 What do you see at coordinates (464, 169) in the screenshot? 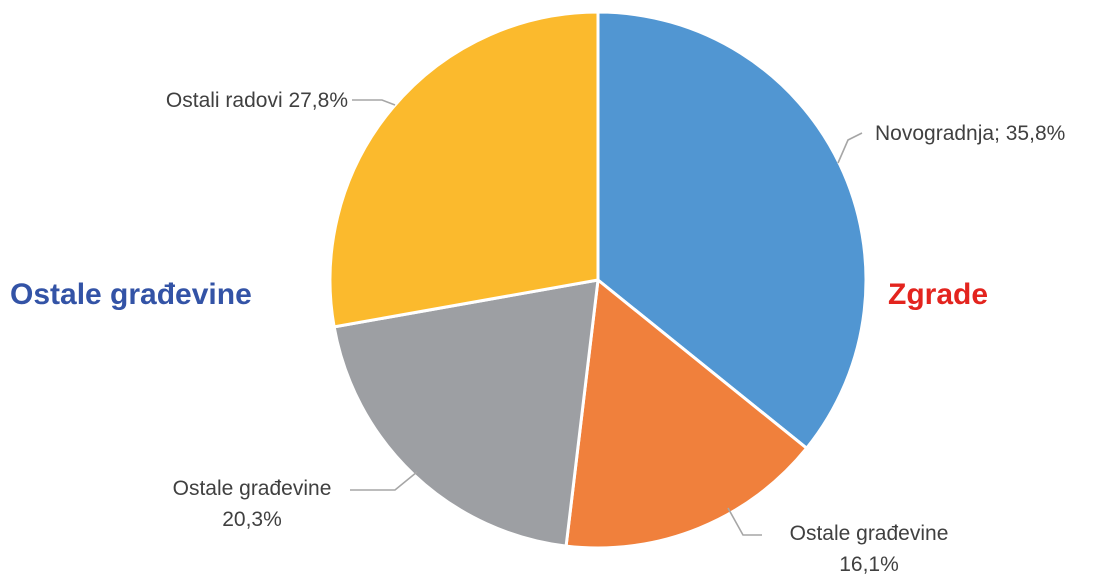
I see `pie-slice-ostali-radovi` at bounding box center [464, 169].